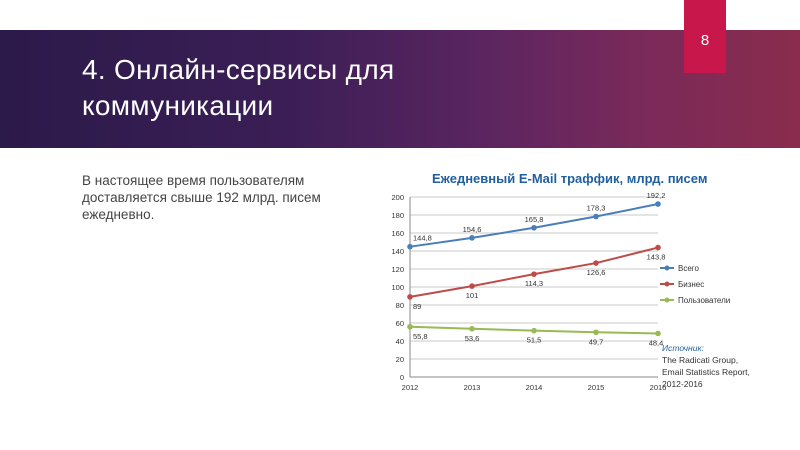 The height and width of the screenshot is (450, 800). What do you see at coordinates (691, 284) in the screenshot?
I see `legend-label: Бизнес` at bounding box center [691, 284].